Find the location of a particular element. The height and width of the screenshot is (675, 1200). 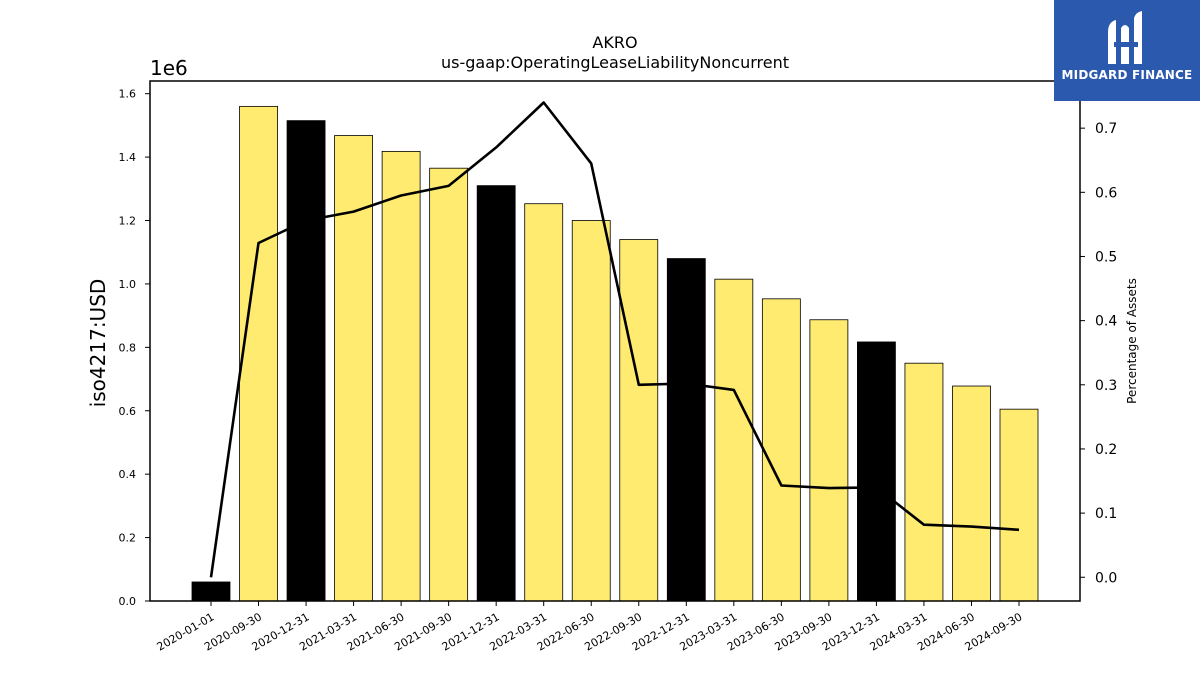

y2-axis-label: Percentage of Assets is located at coordinates (1132, 341).